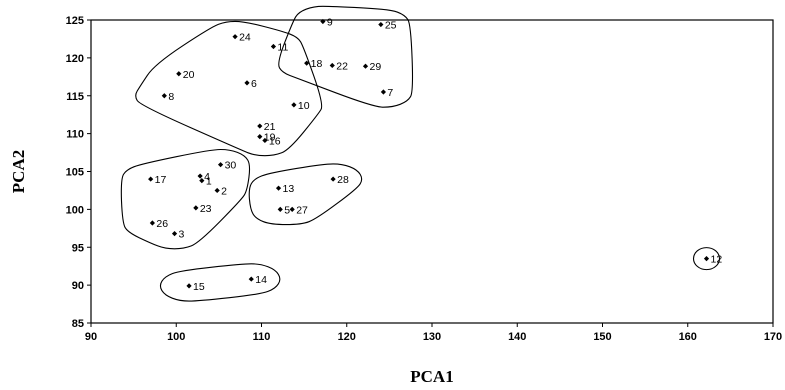 The width and height of the screenshot is (785, 390). I want to click on point-label: 28, so click(343, 180).